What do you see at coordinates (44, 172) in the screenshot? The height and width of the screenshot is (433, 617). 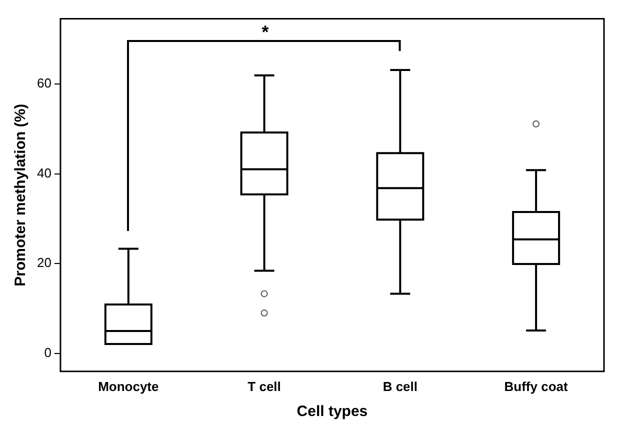 I see `y-tick-label: 40` at bounding box center [44, 172].